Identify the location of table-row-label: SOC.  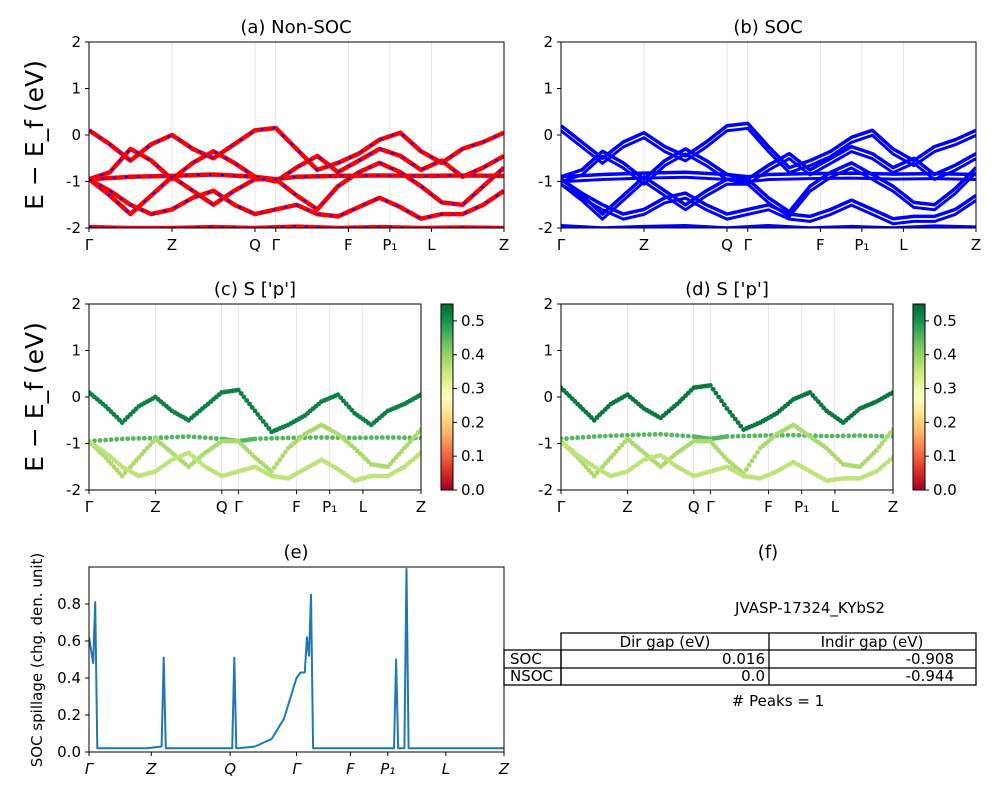
(526, 659).